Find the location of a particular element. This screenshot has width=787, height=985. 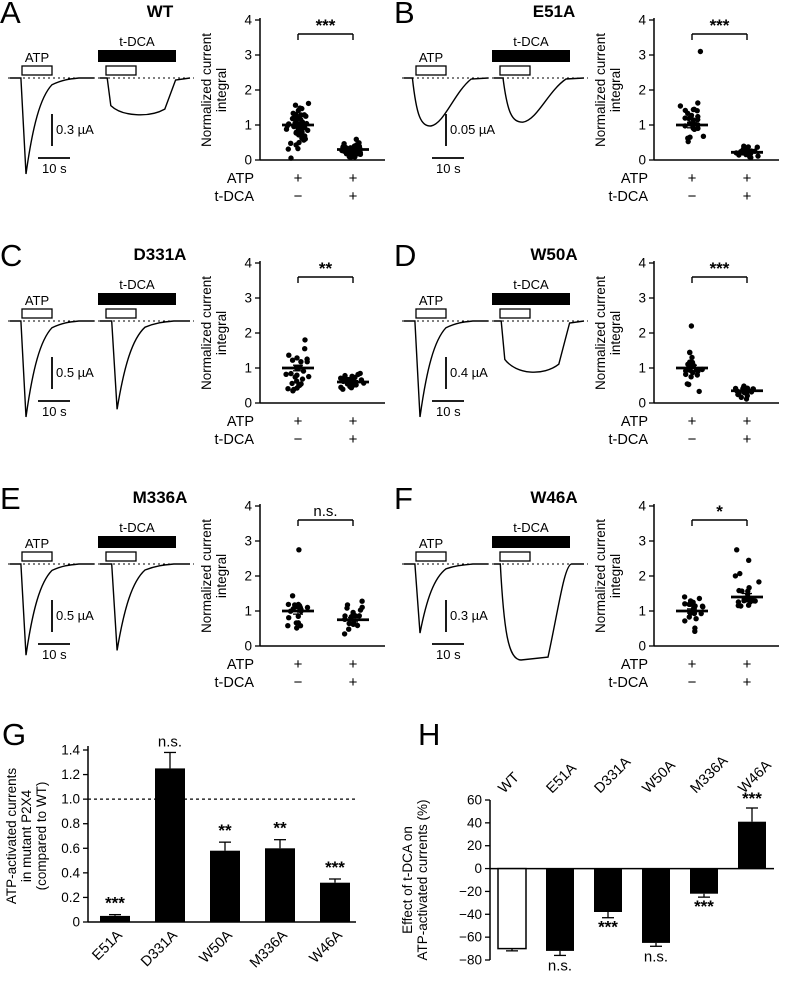

scale-time-label: 10 s is located at coordinates (54, 411).